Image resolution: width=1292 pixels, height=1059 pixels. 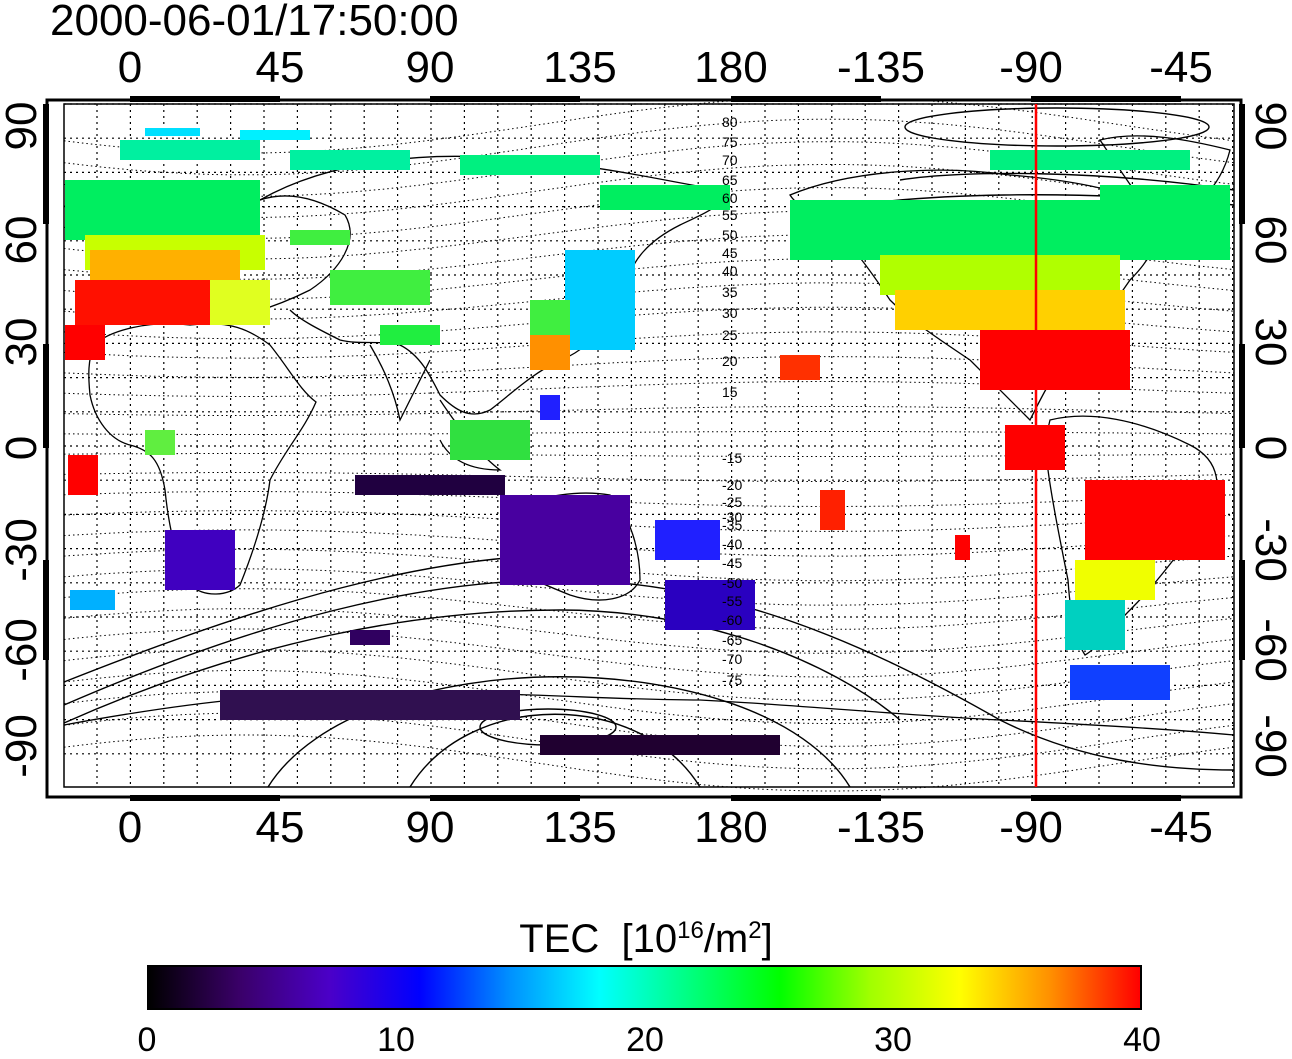 What do you see at coordinates (732, 458) in the screenshot?
I see `contour-label: -15` at bounding box center [732, 458].